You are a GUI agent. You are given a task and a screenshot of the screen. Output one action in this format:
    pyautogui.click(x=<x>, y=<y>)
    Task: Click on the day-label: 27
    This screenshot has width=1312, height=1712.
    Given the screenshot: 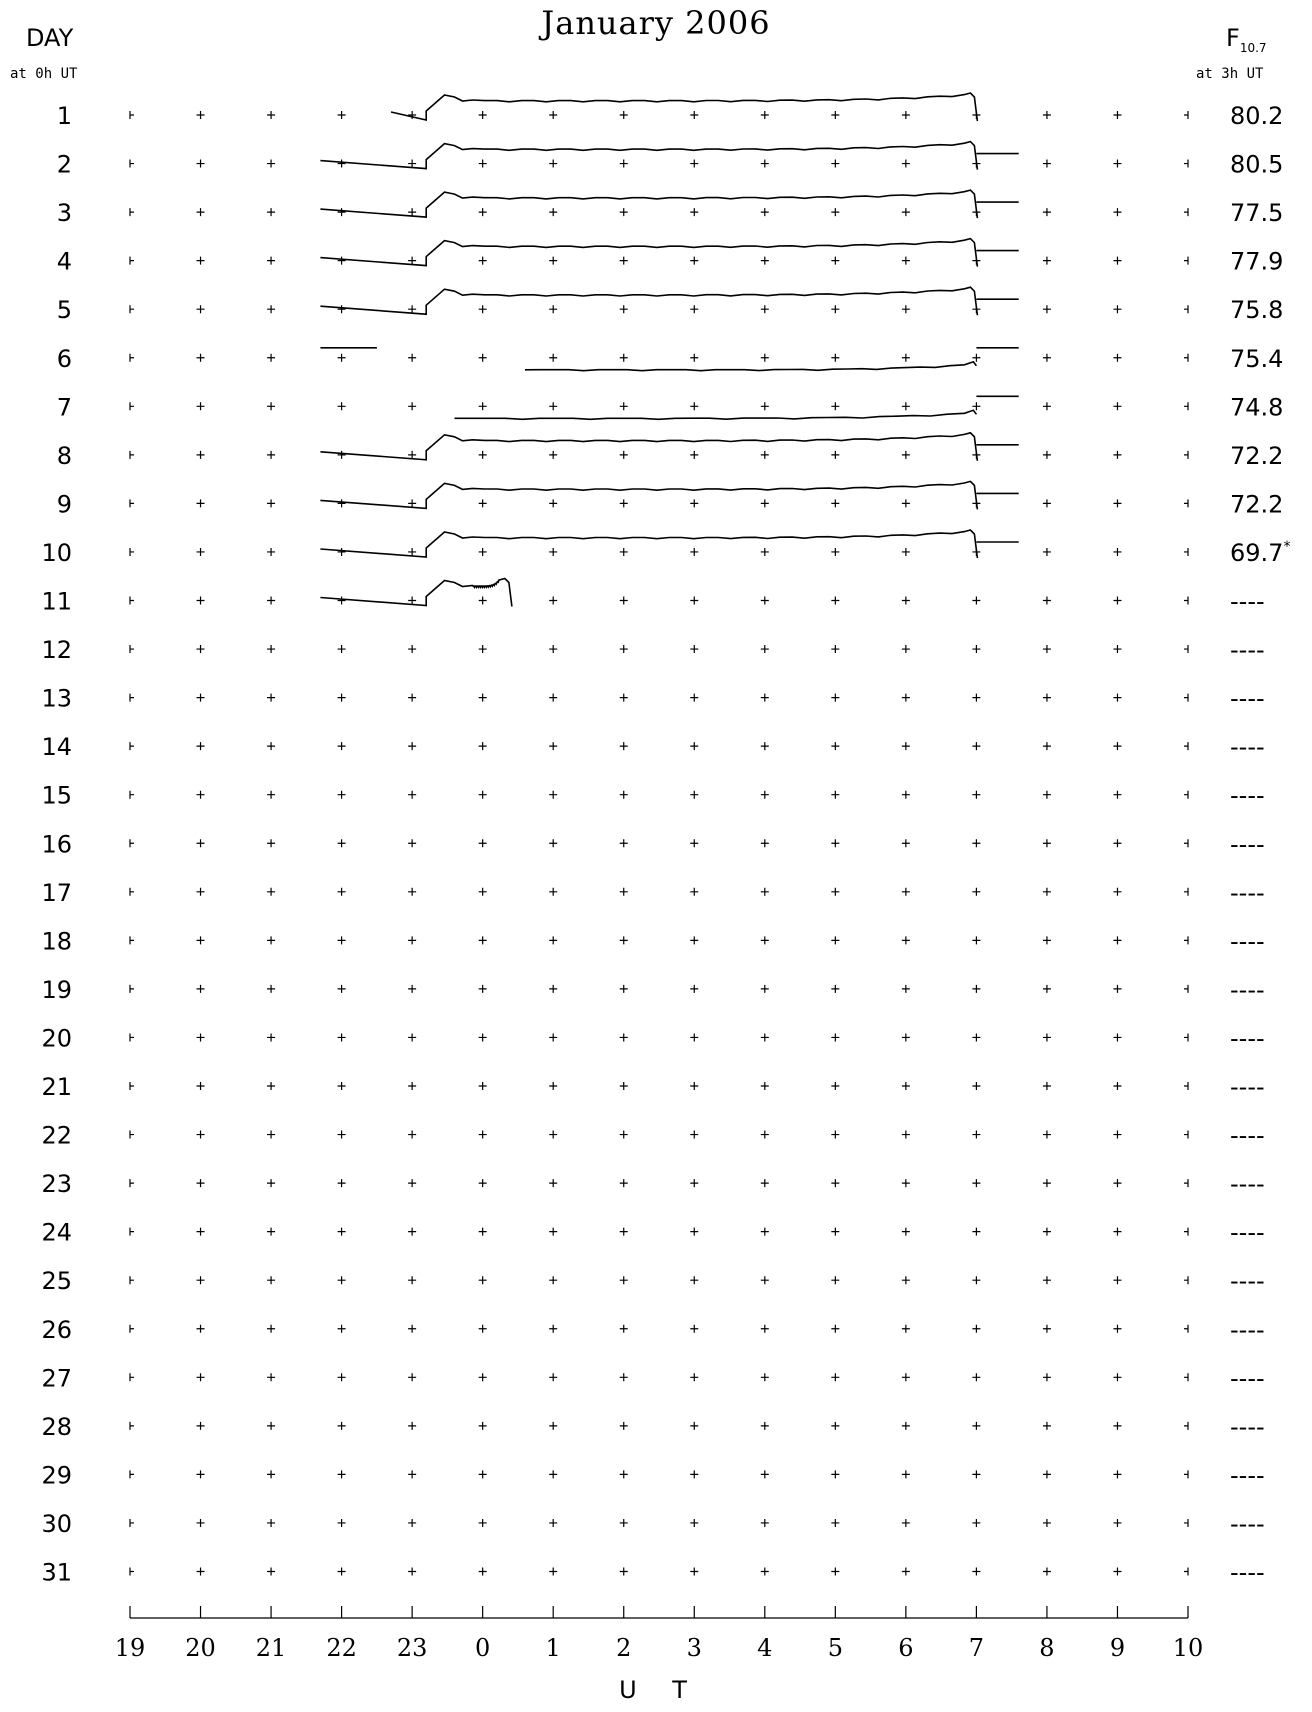 What is the action you would take?
    pyautogui.click(x=56, y=1378)
    